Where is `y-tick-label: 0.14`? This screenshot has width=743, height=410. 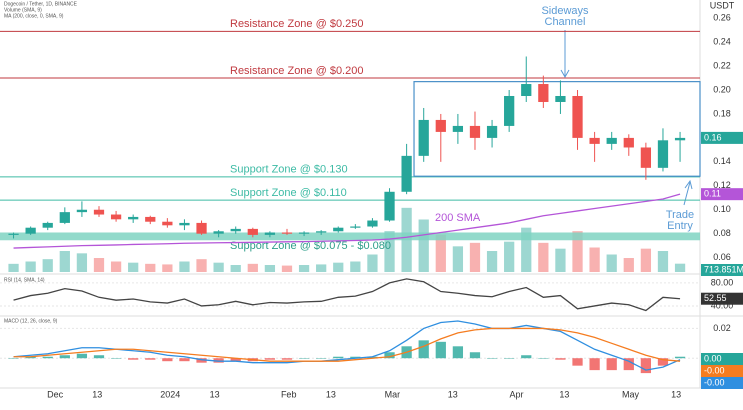
y-tick-label: 0.14 is located at coordinates (722, 161).